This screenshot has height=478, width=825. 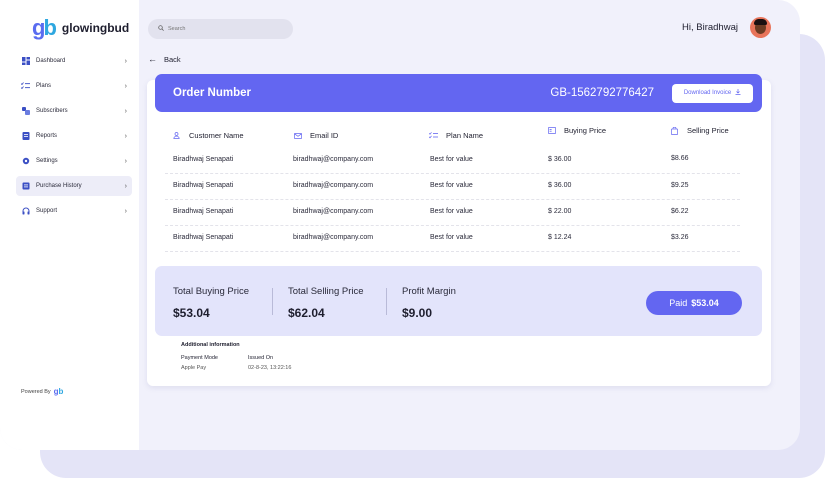 I want to click on column-header-buying-price: Buying Price, so click(x=576, y=130).